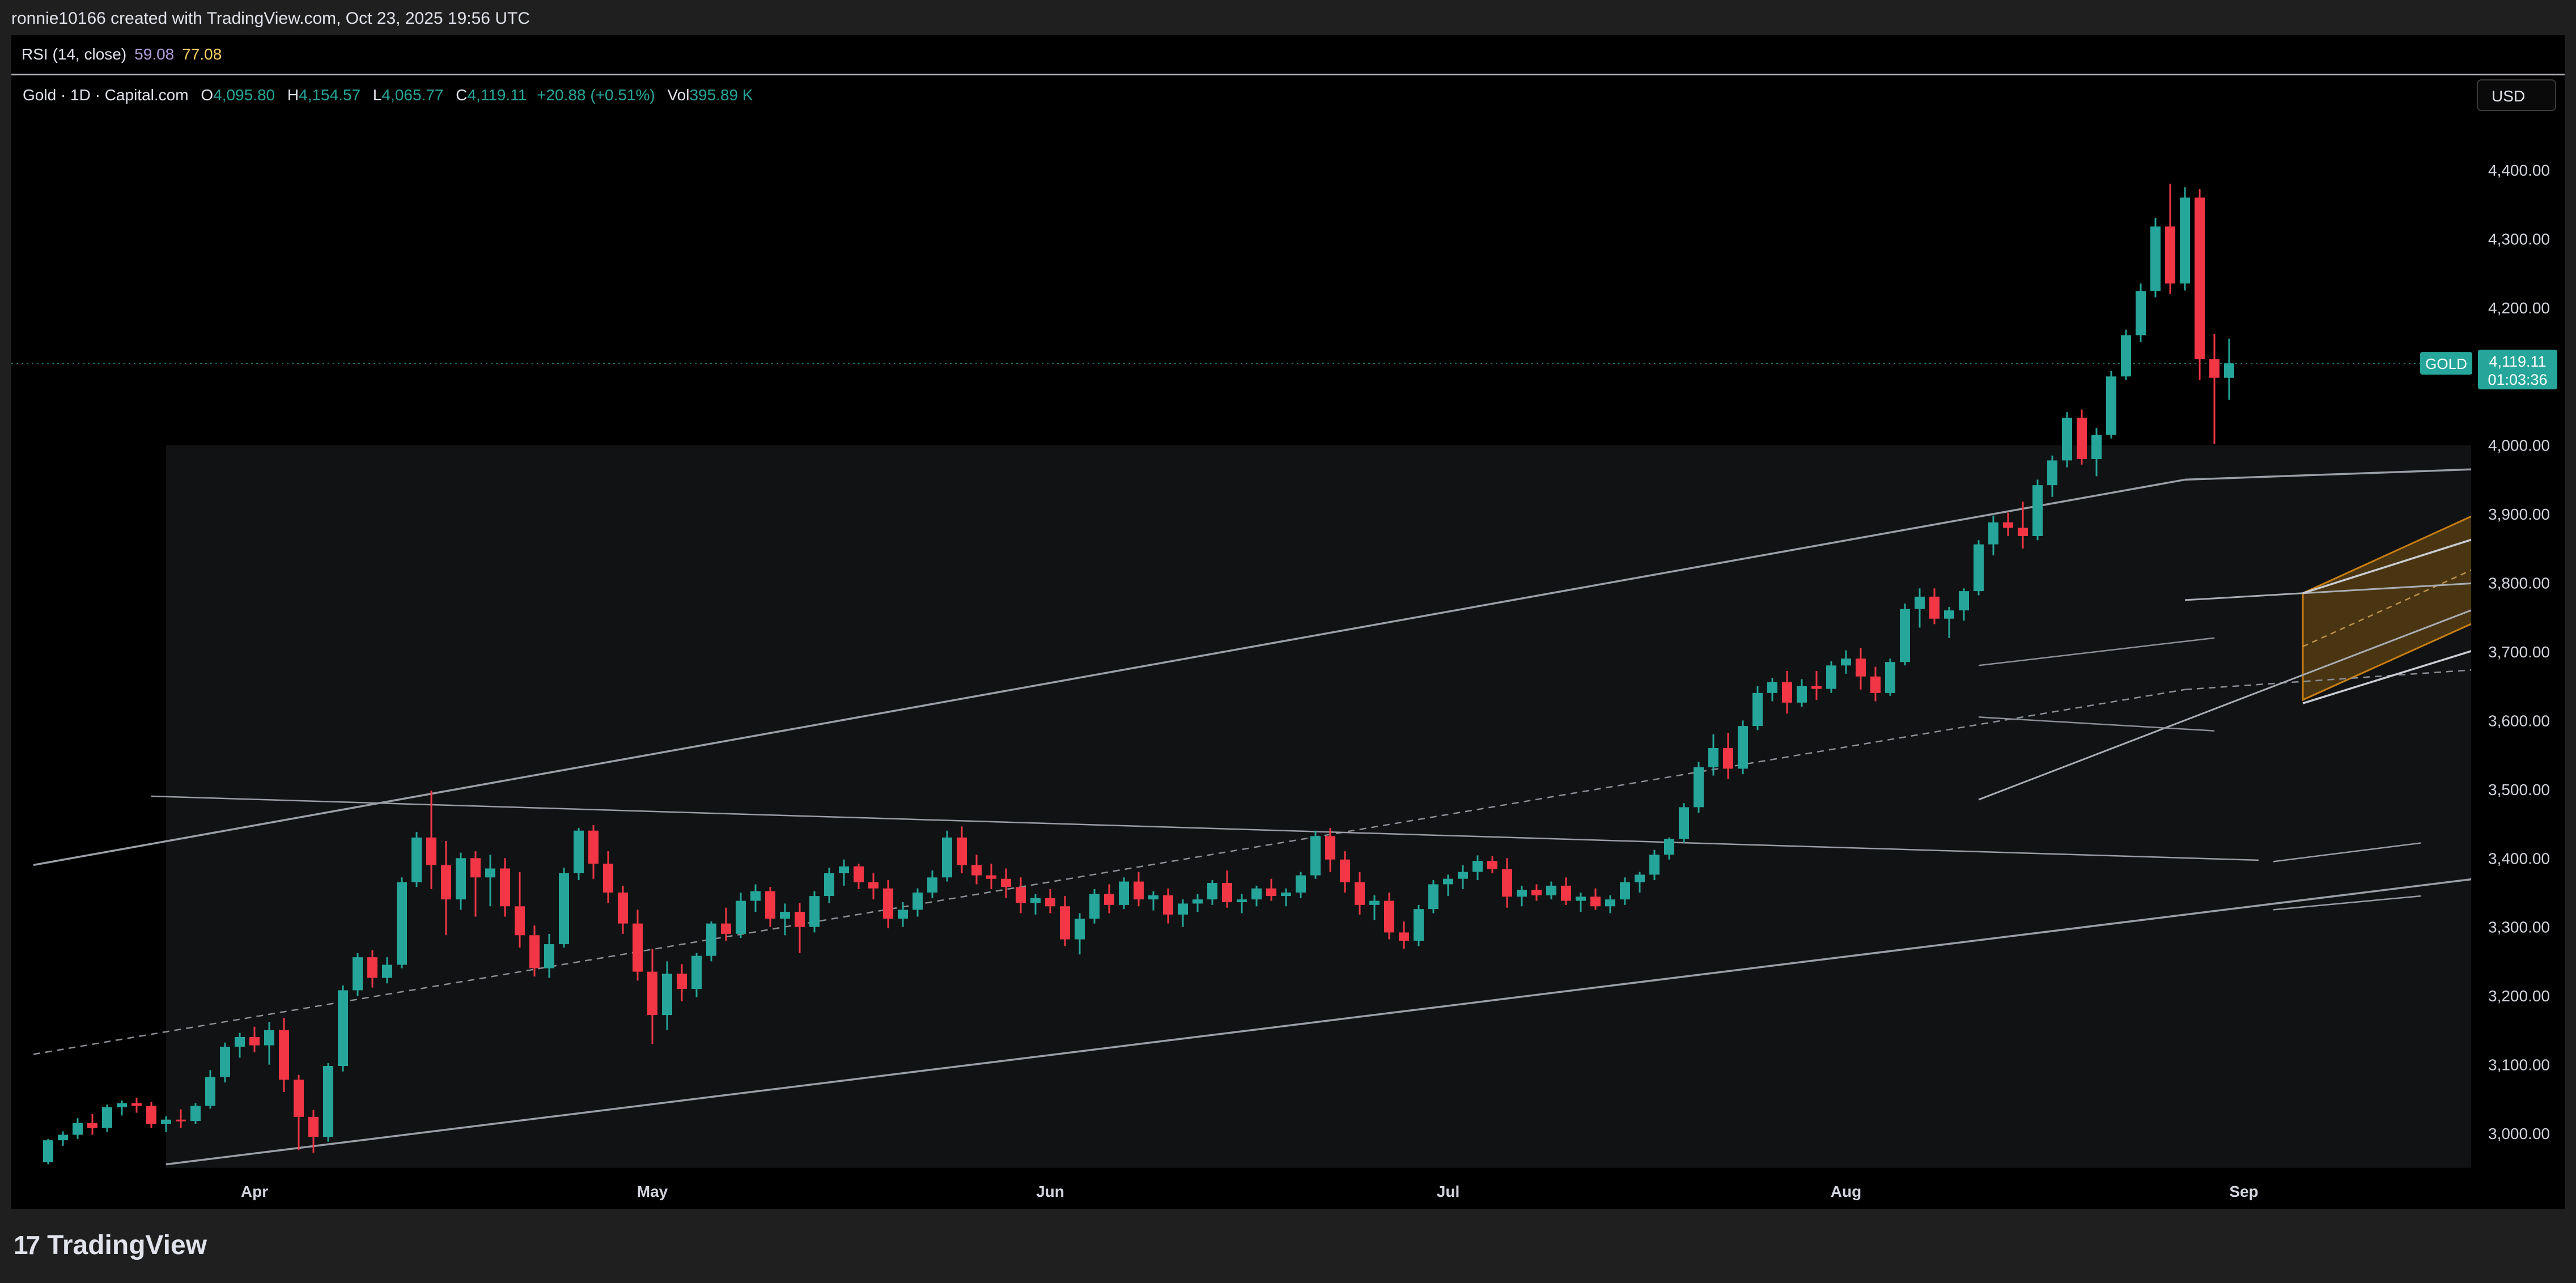 The height and width of the screenshot is (1283, 2576). What do you see at coordinates (154, 54) in the screenshot?
I see `rsi-value-1: 59.08` at bounding box center [154, 54].